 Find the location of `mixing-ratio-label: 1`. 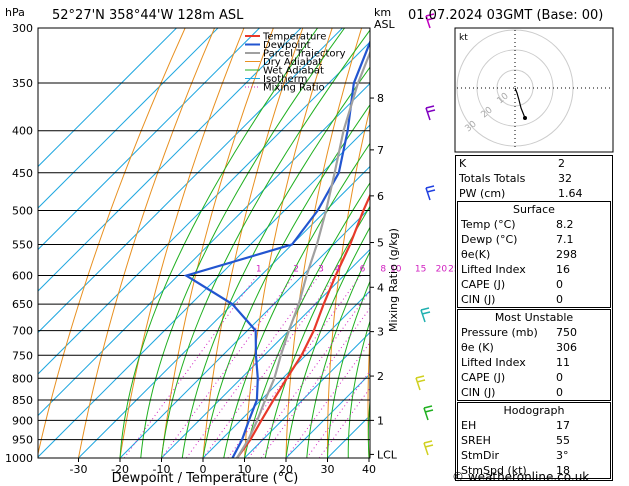

mixing-ratio-label: 1 is located at coordinates (259, 270).